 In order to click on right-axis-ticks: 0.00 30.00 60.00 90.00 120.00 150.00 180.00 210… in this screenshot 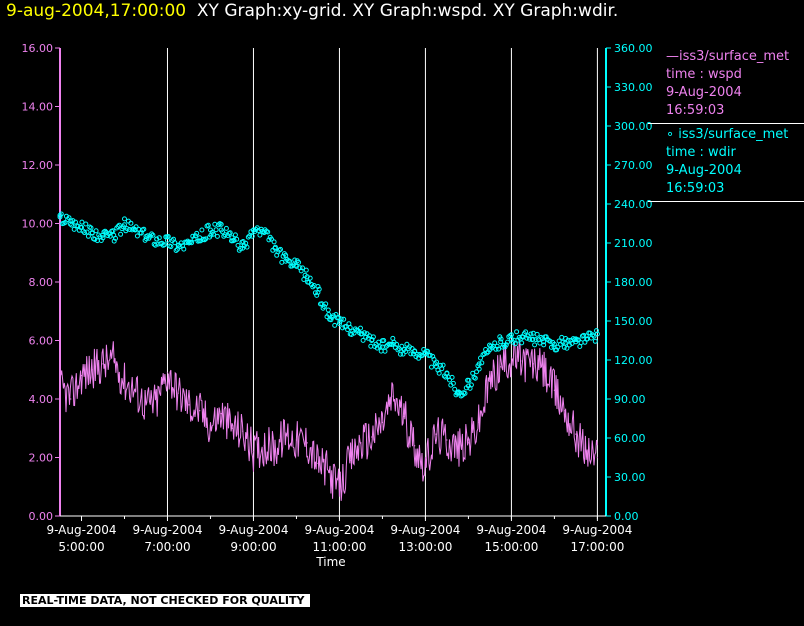, I will do `click(629, 282)`.